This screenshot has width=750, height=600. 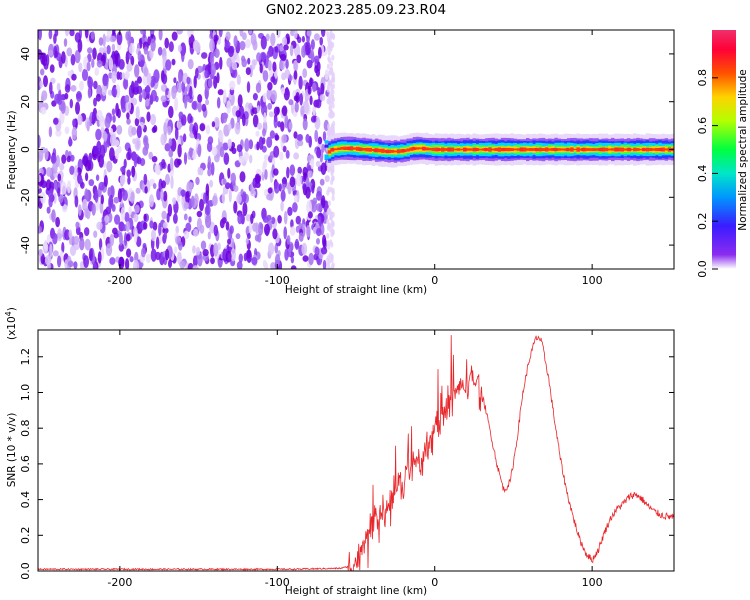 I want to click on colorbar-tick-label: 0.2, so click(x=702, y=221).